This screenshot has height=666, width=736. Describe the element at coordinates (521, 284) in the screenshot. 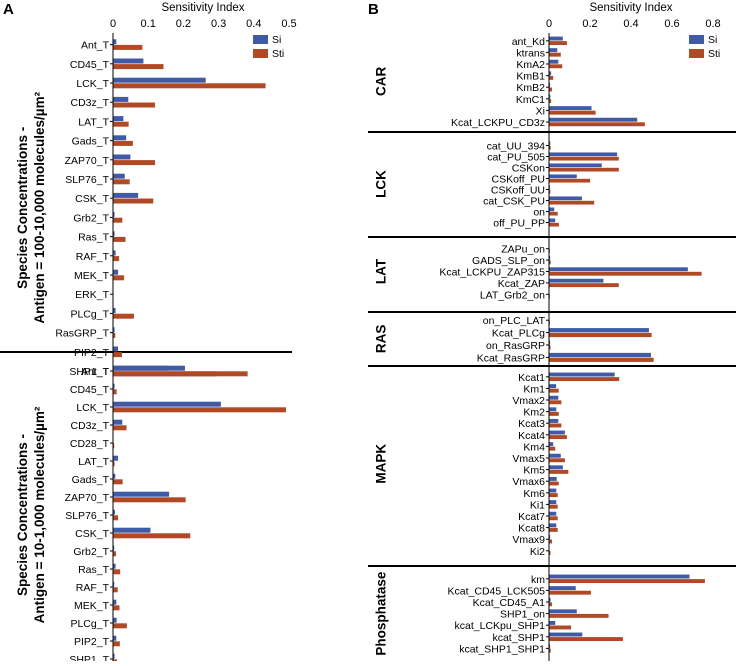

I see `category-label: Kcat_ZAP` at that location.